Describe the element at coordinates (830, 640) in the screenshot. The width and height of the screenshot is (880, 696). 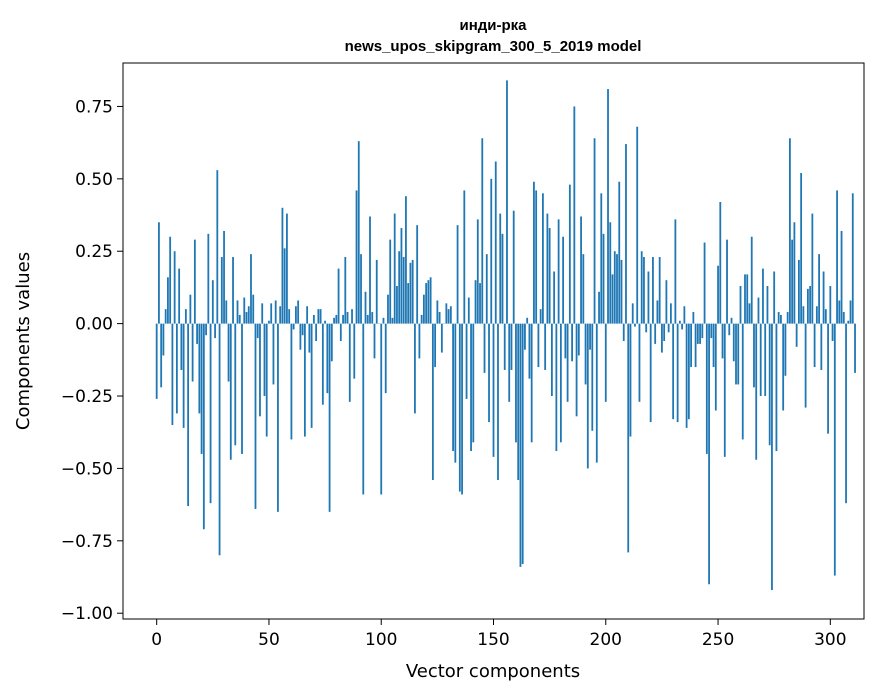
I see `x-tick-label: 300` at that location.